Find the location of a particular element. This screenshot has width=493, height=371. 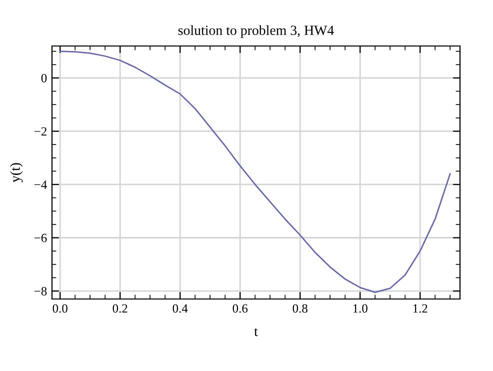

y-tick-label: 0 is located at coordinates (44, 78).